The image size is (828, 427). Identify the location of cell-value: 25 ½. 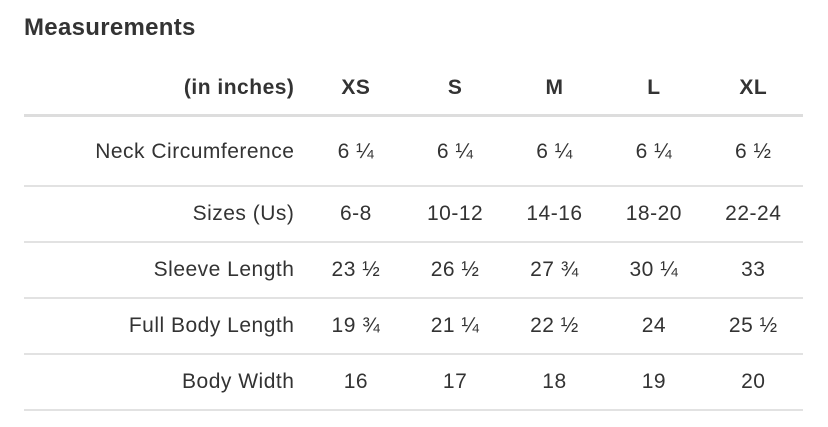
(753, 326).